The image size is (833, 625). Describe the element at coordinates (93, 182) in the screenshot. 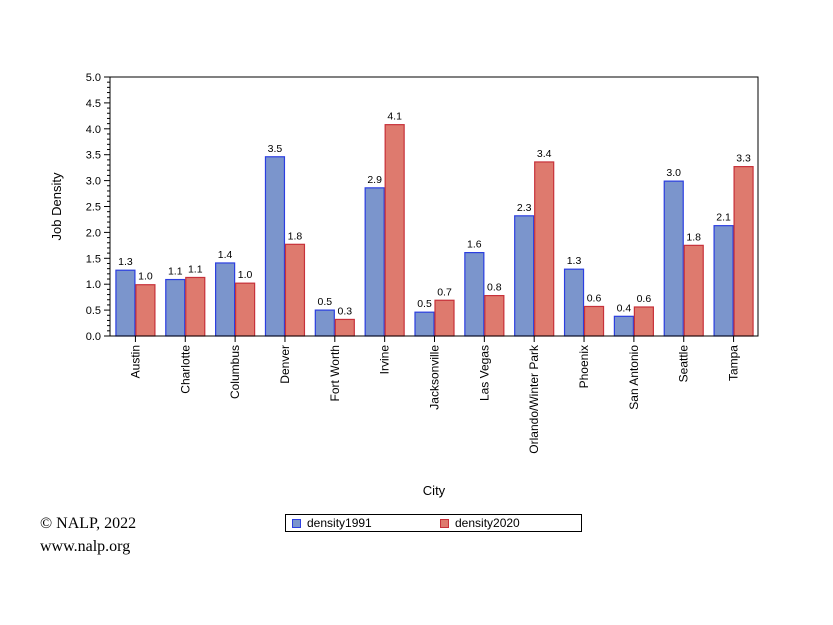

I see `y-tick-label: 3.0` at that location.